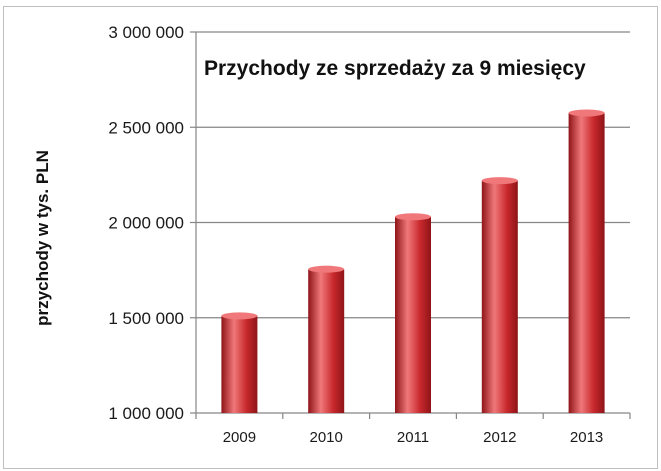 The height and width of the screenshot is (471, 661). What do you see at coordinates (395, 68) in the screenshot?
I see `chart-title: Przychody ze sprzedaży za 9 miesięcy` at bounding box center [395, 68].